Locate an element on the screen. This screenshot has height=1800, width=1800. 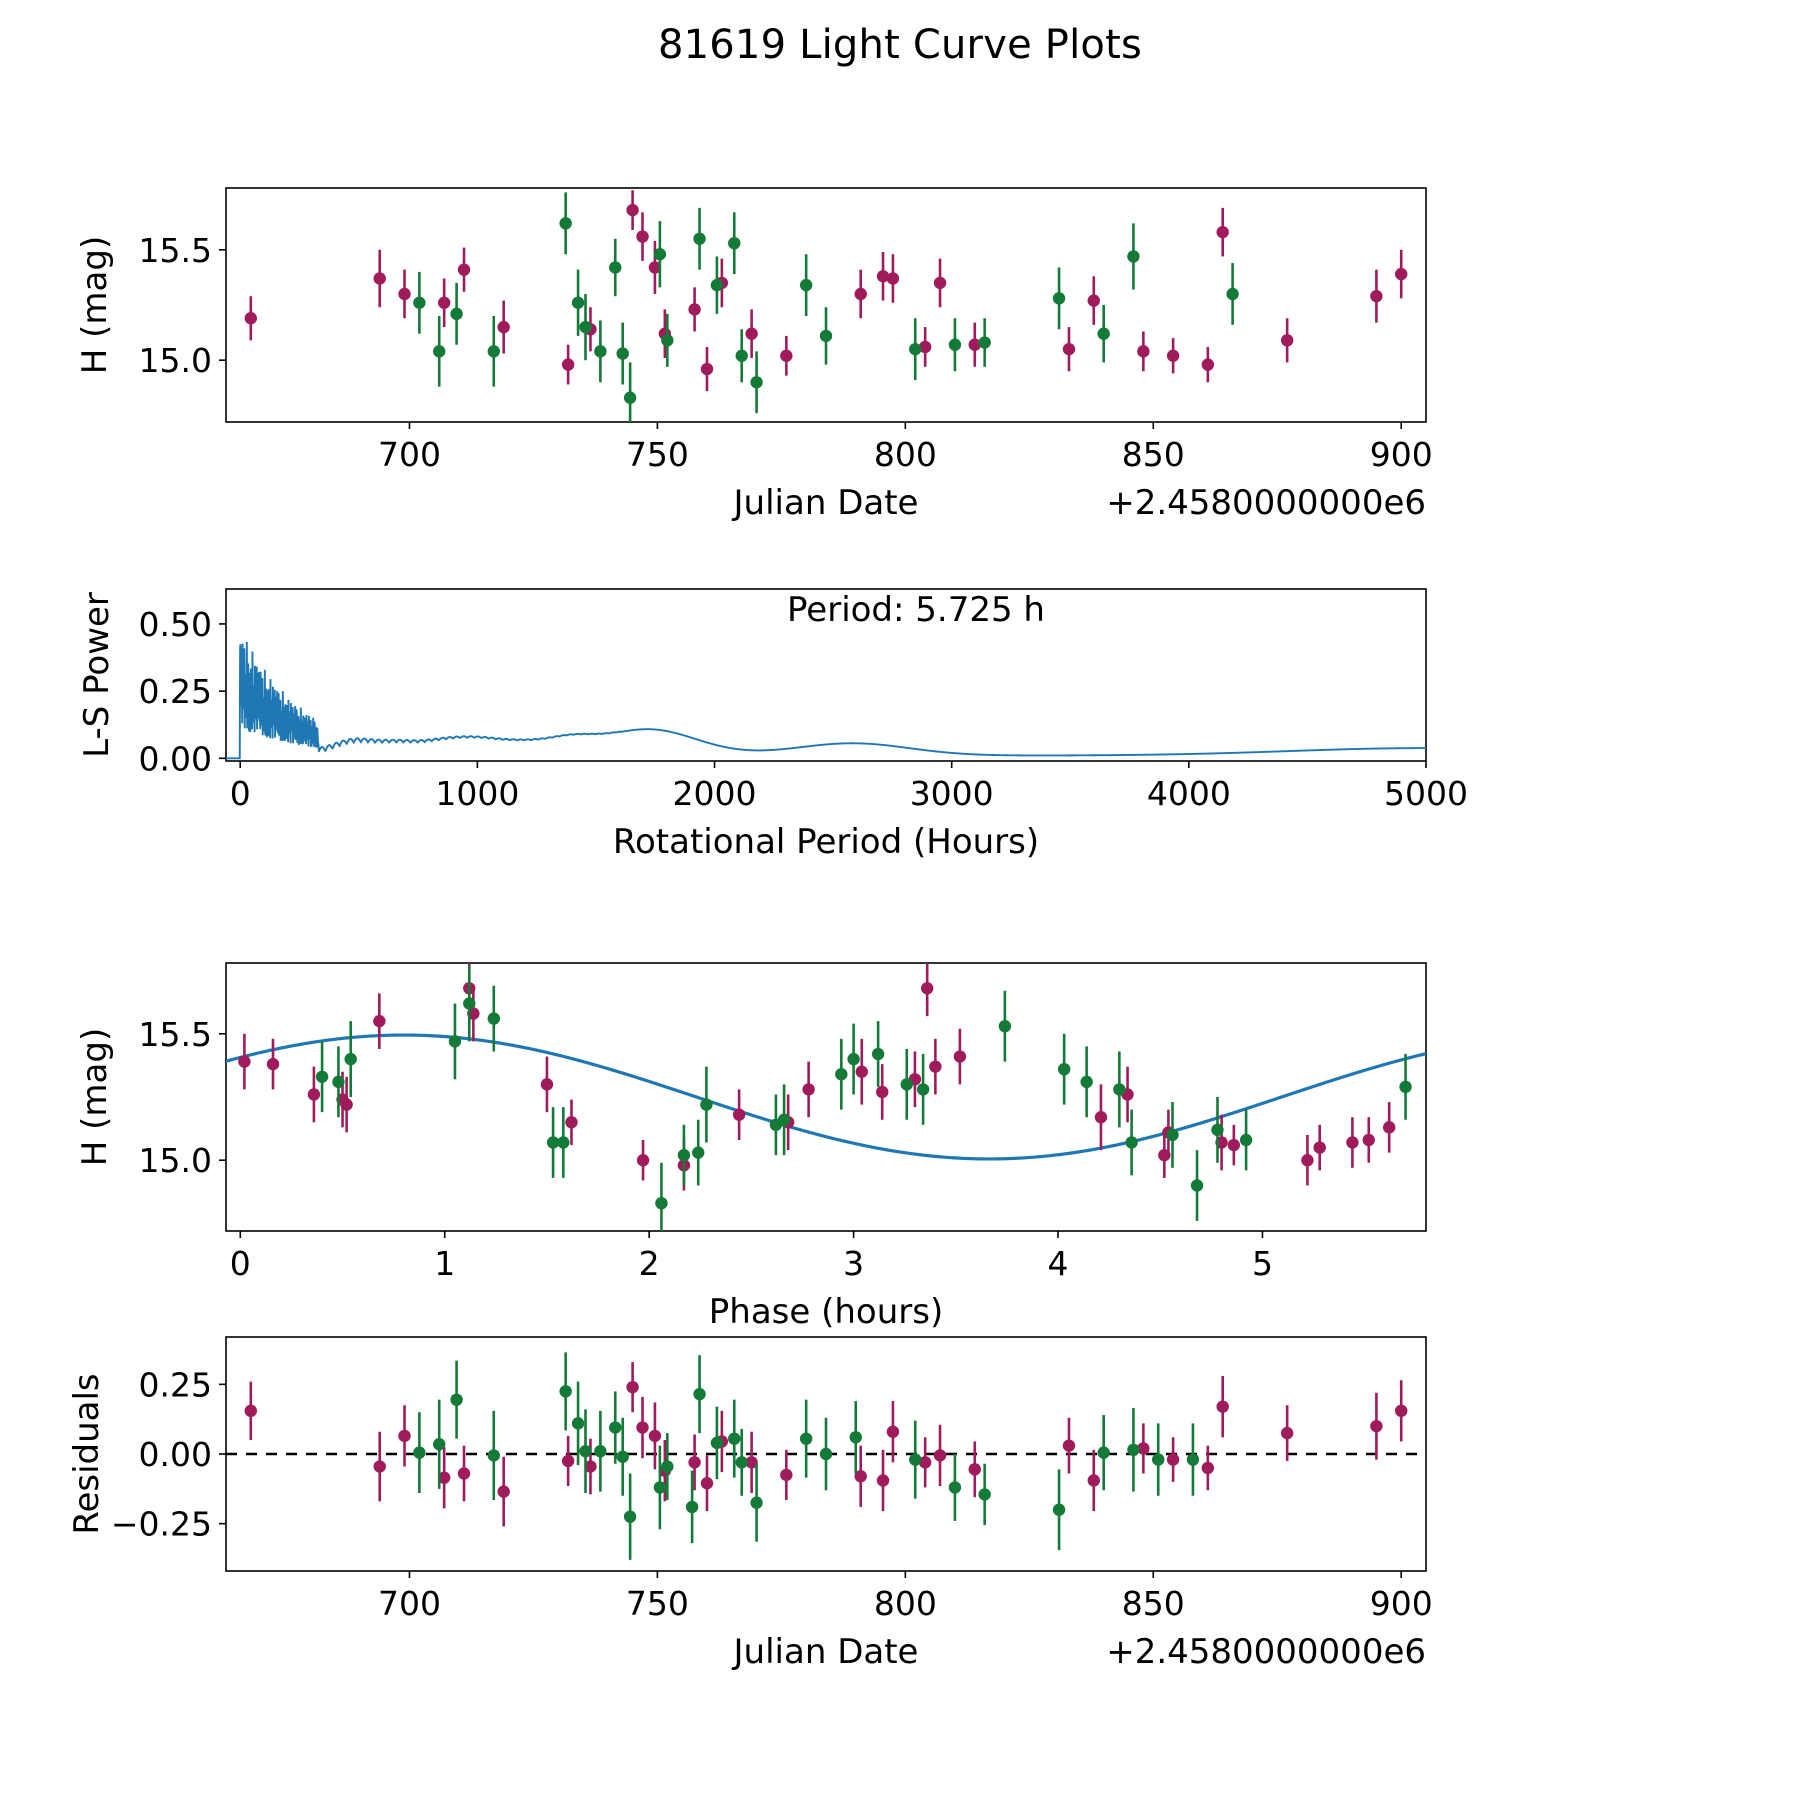
panel-phase-series-series_a is located at coordinates (817, 1077).